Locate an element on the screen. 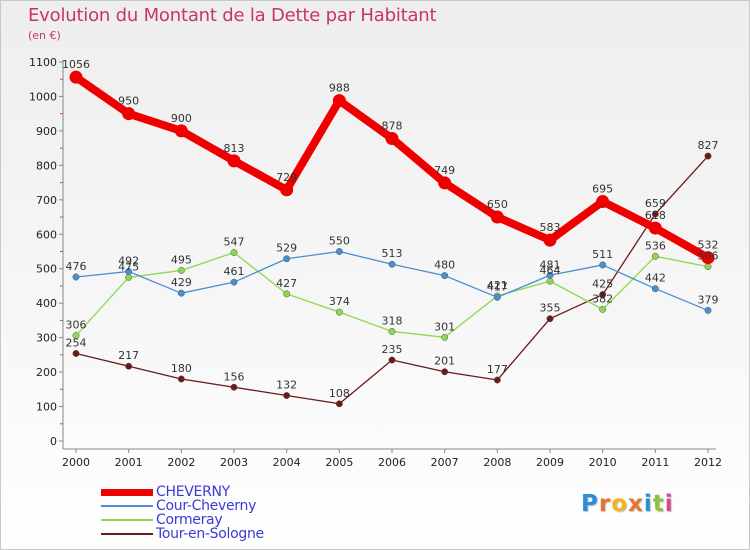  x-tick-label: 2005 is located at coordinates (339, 462).